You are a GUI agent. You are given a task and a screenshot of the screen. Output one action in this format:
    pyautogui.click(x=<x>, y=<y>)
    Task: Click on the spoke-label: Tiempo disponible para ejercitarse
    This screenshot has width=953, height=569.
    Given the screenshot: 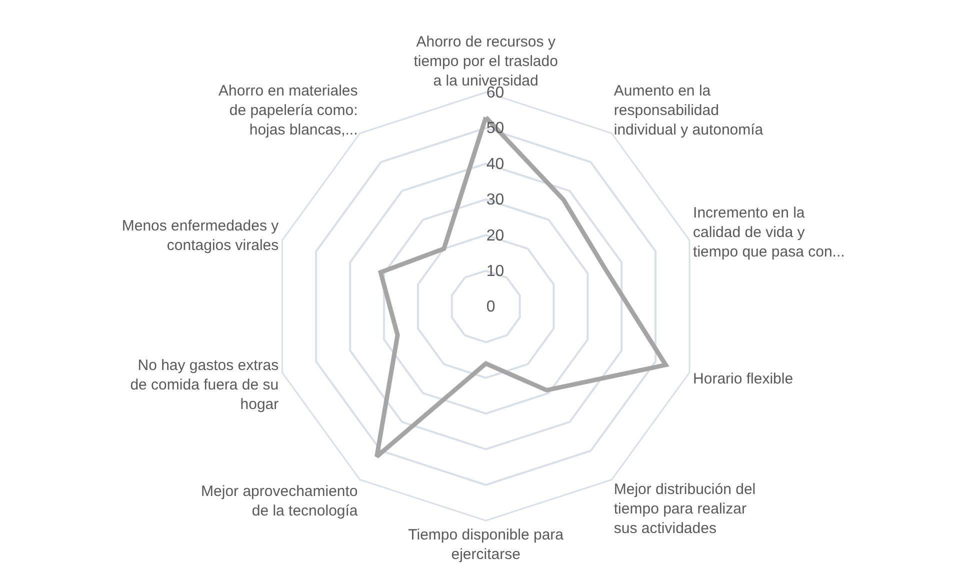 What is the action you would take?
    pyautogui.click(x=486, y=544)
    